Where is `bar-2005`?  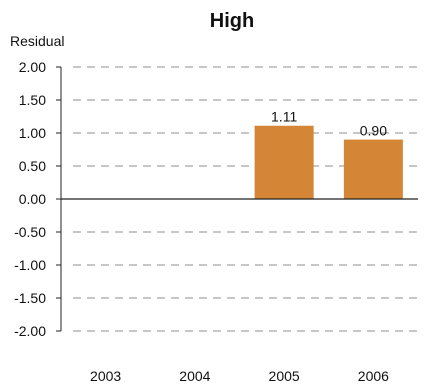 bar-2005 is located at coordinates (284, 162).